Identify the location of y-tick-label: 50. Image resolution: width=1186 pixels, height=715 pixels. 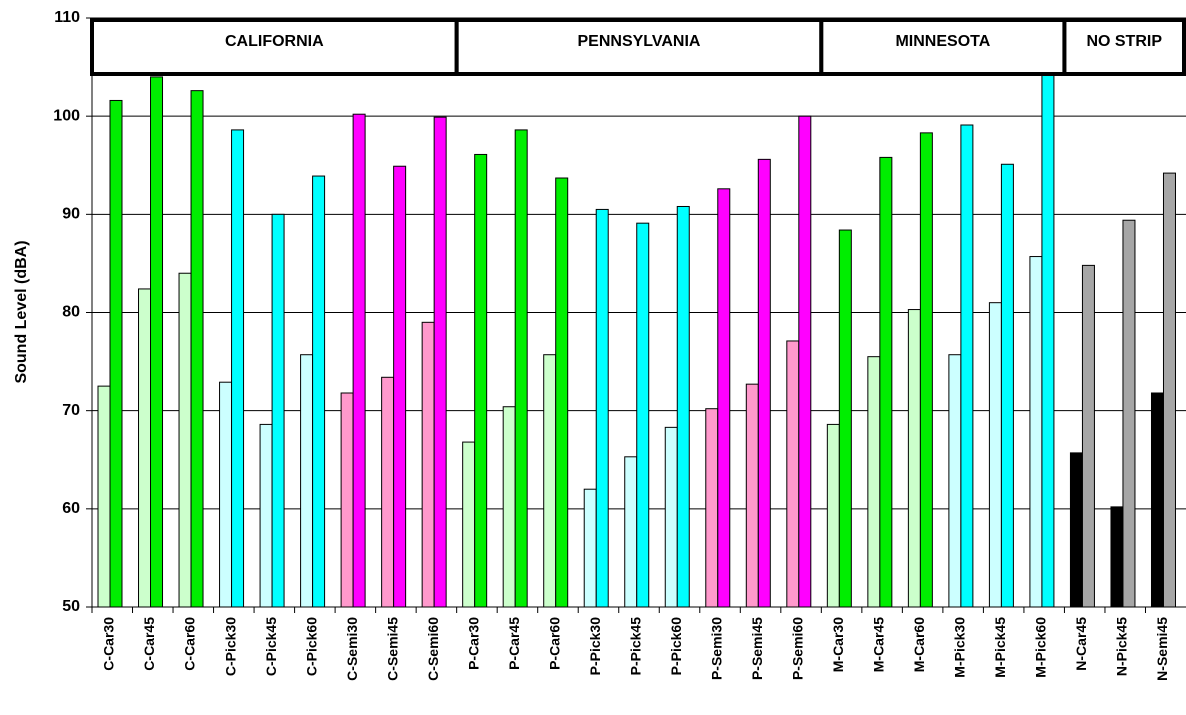
(71, 606).